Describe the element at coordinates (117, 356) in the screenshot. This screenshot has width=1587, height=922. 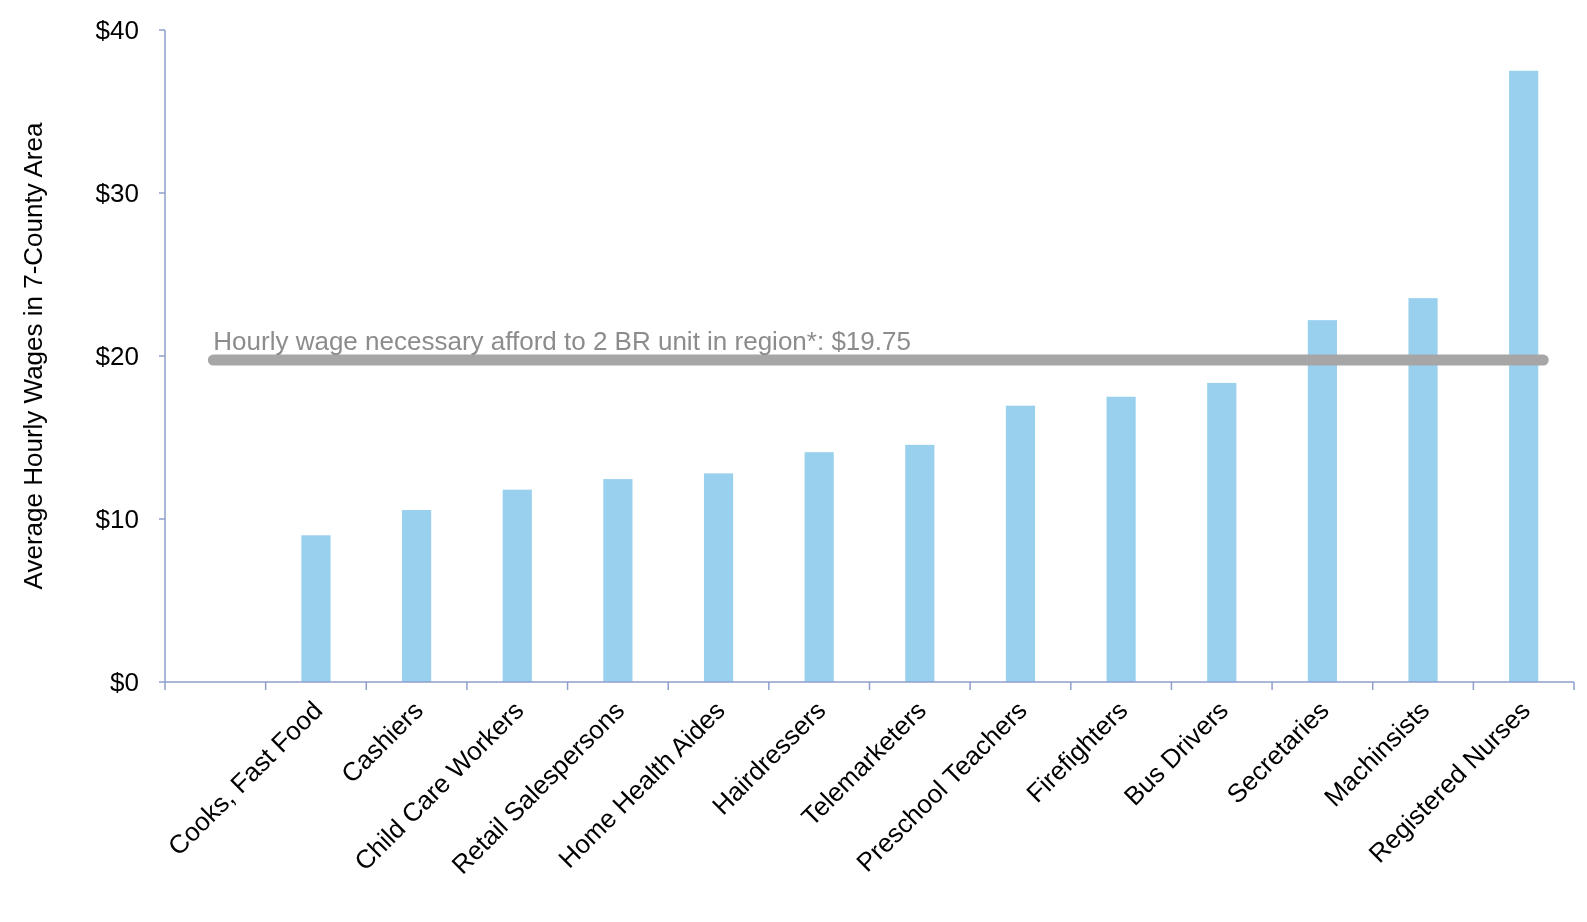
I see `y-tick-label: $20` at that location.